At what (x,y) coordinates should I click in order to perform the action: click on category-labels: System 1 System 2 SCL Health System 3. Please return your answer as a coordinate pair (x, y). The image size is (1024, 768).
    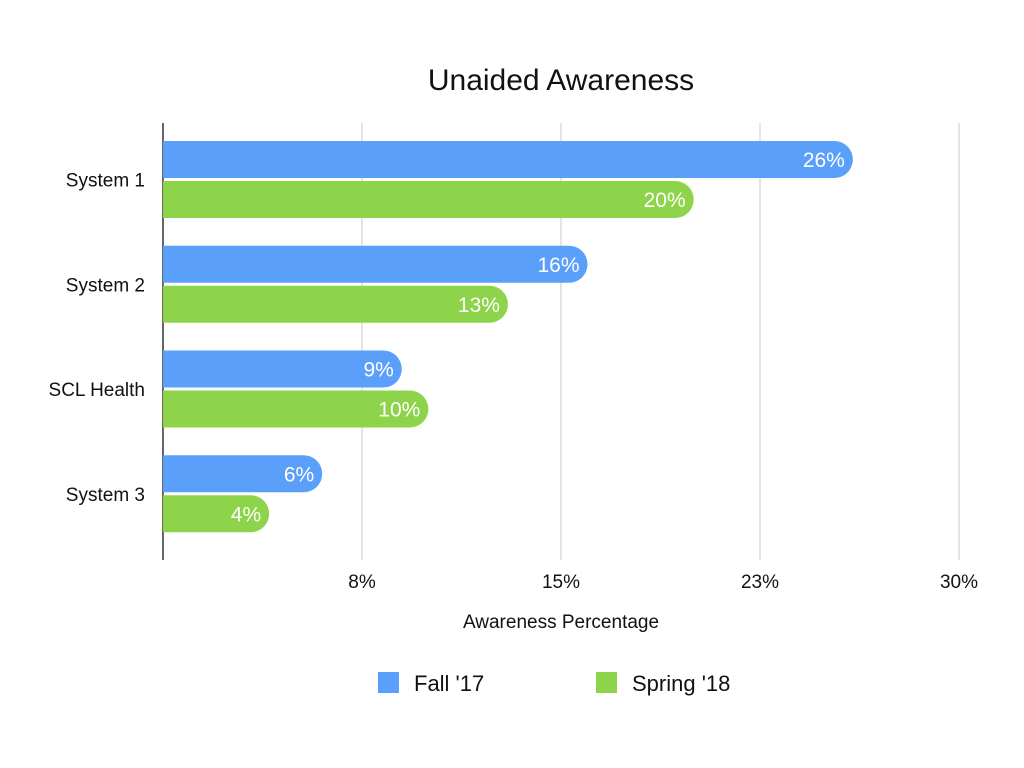
    Looking at the image, I should click on (97, 338).